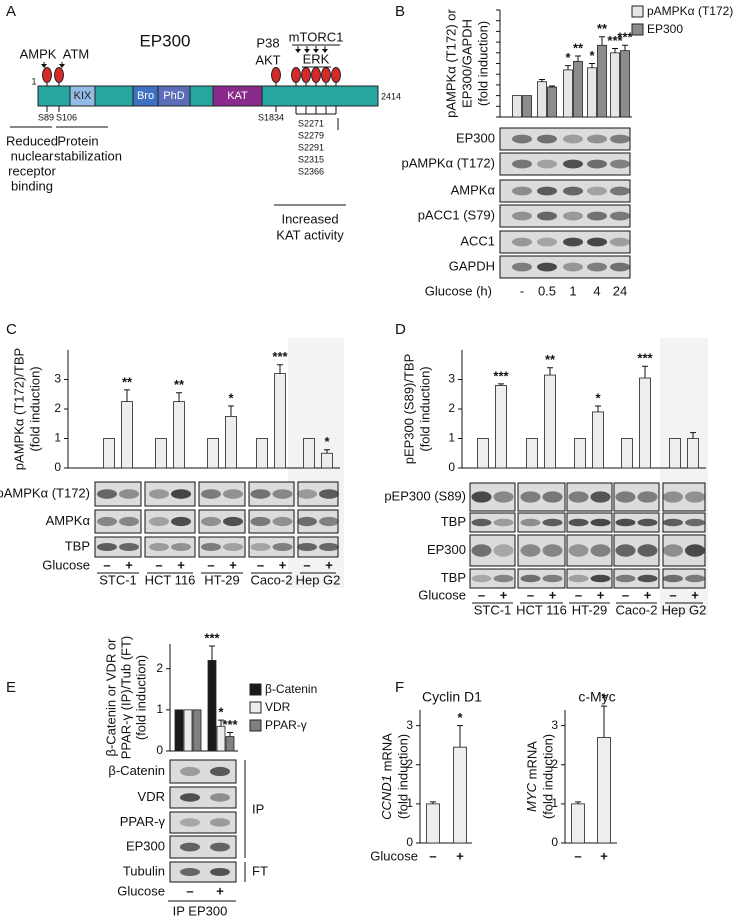 The width and height of the screenshot is (743, 920). I want to click on effect-text: Protein, so click(77, 140).